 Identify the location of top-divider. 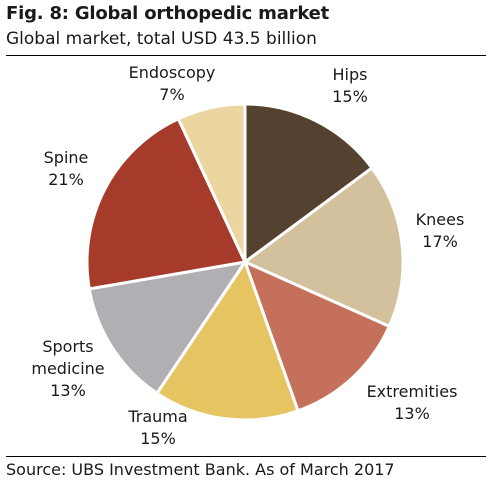
(246, 55).